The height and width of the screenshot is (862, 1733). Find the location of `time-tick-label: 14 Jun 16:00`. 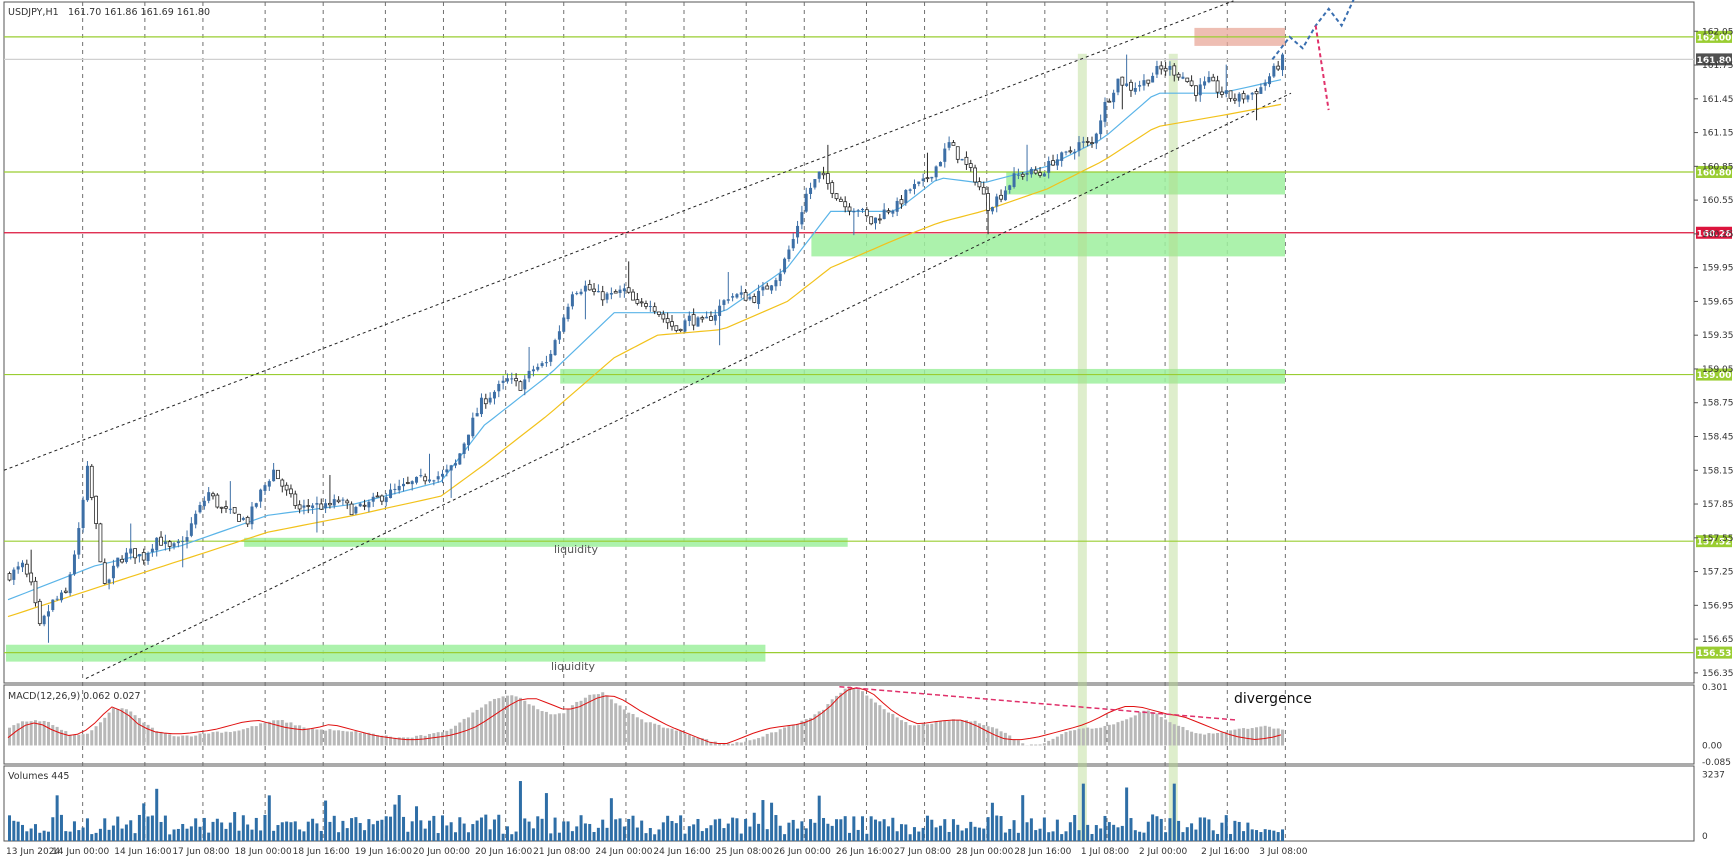

time-tick-label: 14 Jun 16:00 is located at coordinates (142, 852).